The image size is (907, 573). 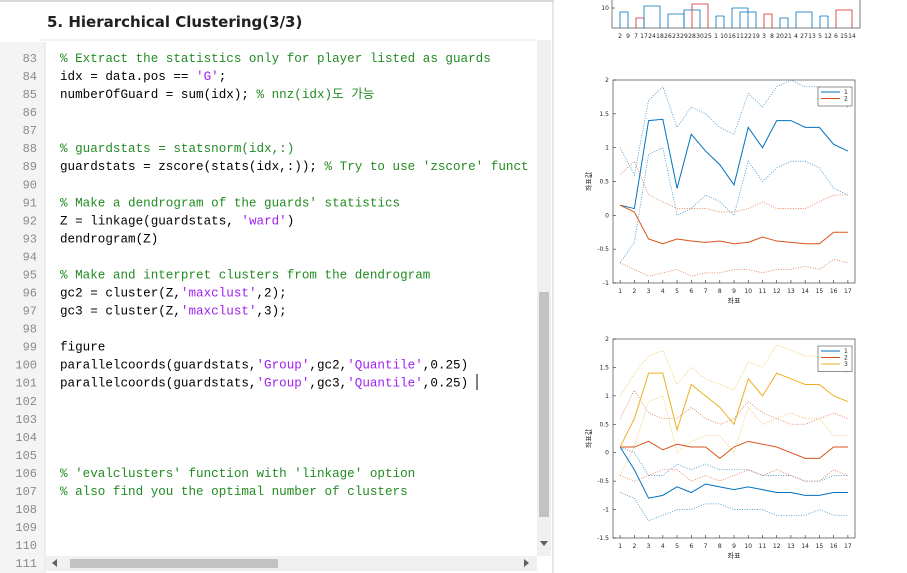 What do you see at coordinates (764, 36) in the screenshot?
I see `leaf-label: 3` at bounding box center [764, 36].